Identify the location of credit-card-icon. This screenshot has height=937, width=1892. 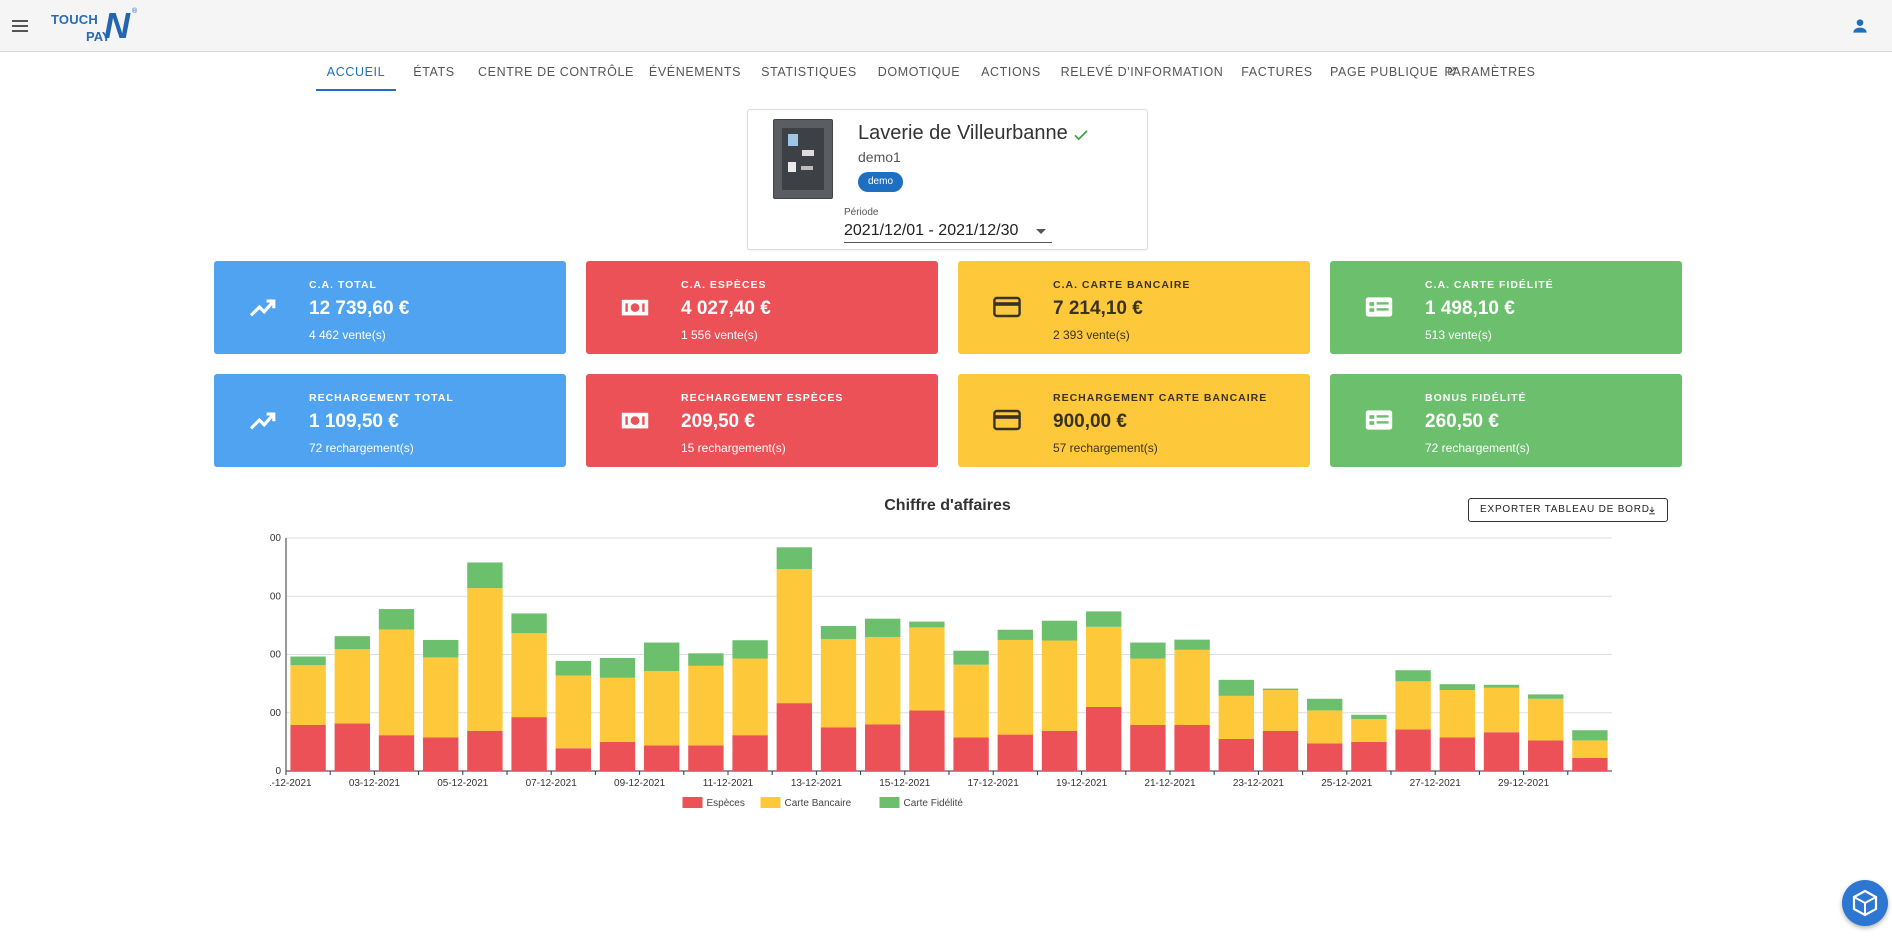
(1007, 420).